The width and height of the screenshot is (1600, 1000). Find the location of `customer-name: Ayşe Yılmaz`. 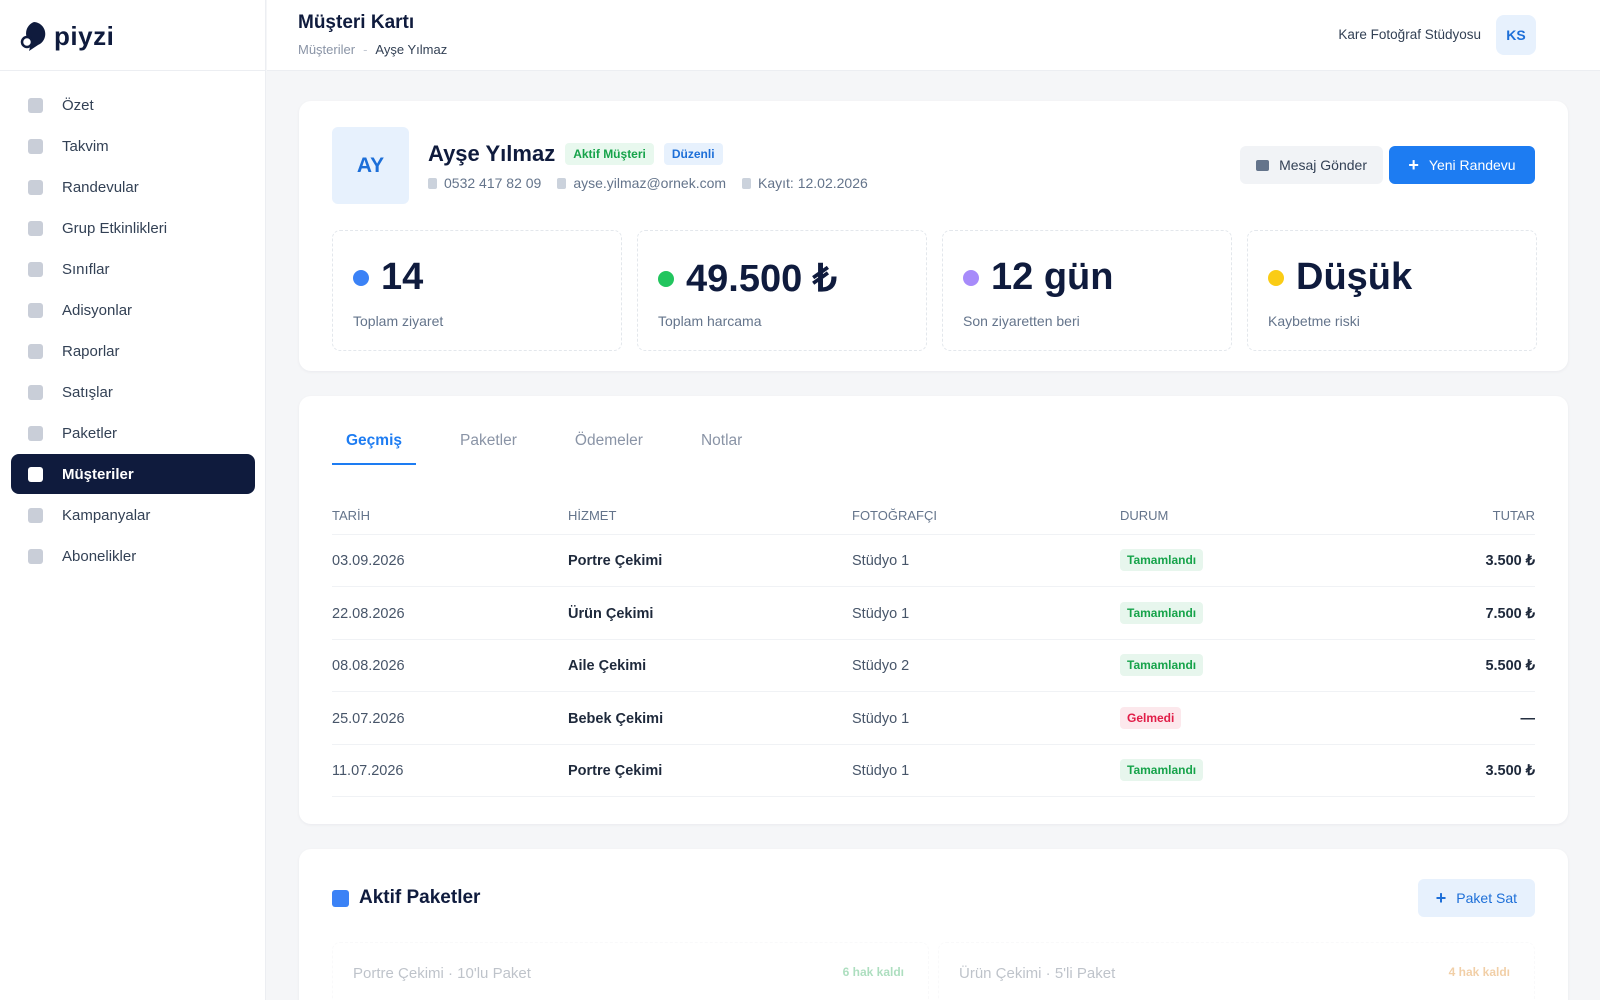

customer-name: Ayşe Yılmaz is located at coordinates (492, 153).